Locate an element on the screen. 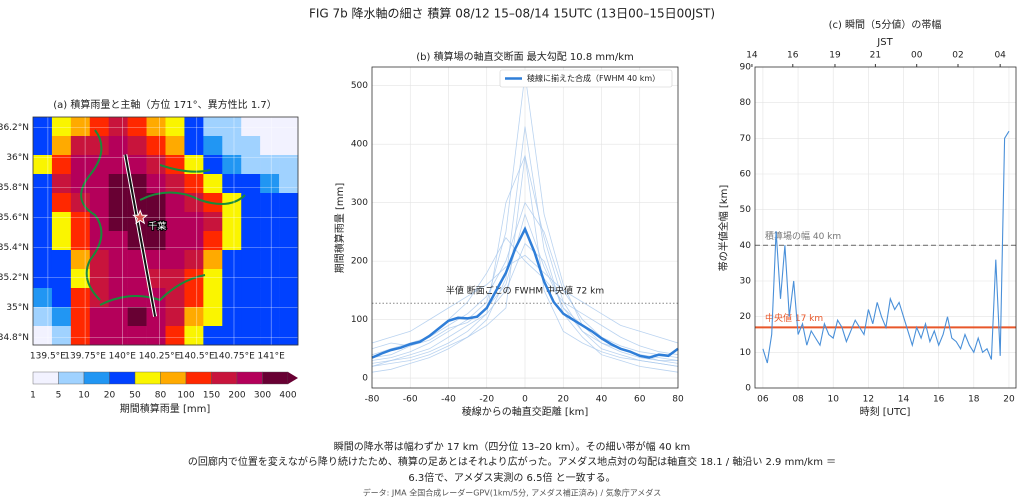 This screenshot has width=1024, height=504. legend-box is located at coordinates (586, 78).